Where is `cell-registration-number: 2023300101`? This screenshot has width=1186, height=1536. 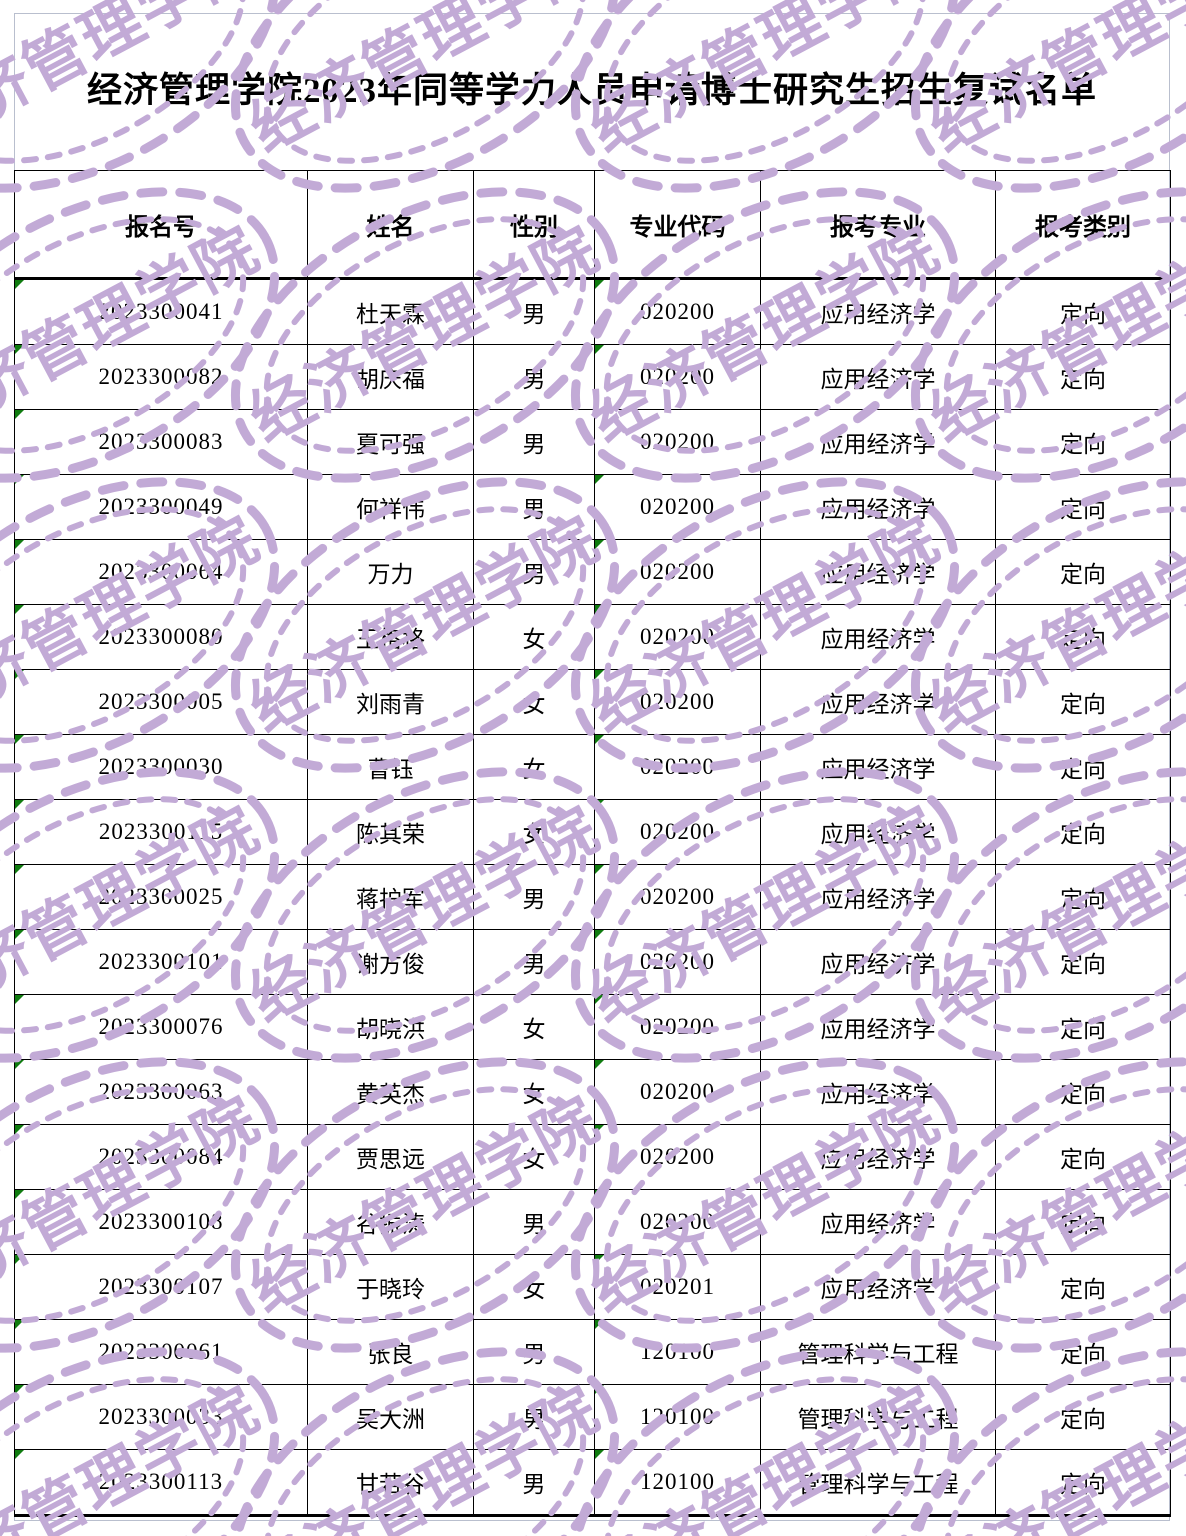
cell-registration-number: 2023300101 is located at coordinates (161, 962).